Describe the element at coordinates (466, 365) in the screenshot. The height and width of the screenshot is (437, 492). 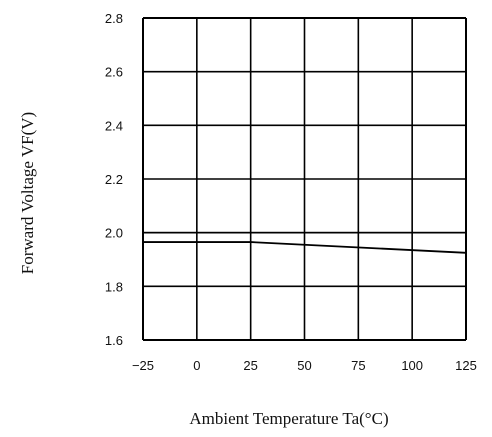
I see `x-tick-label: 125` at that location.